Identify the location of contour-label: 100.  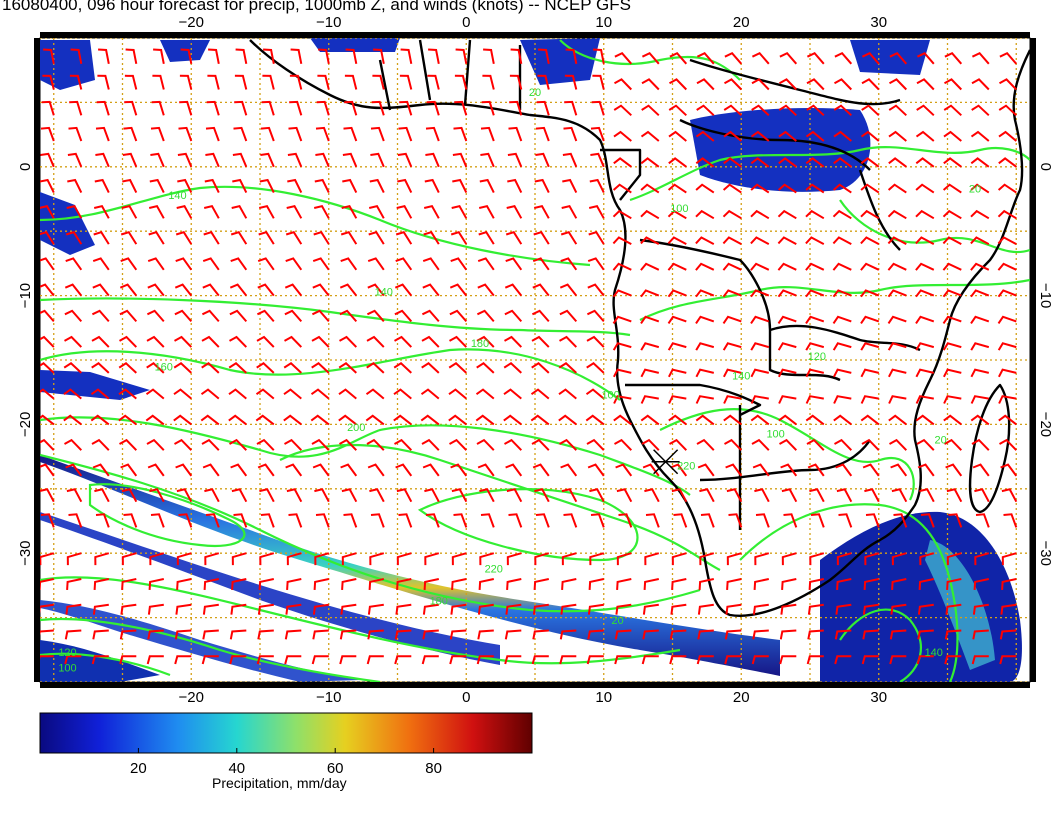
(610, 396).